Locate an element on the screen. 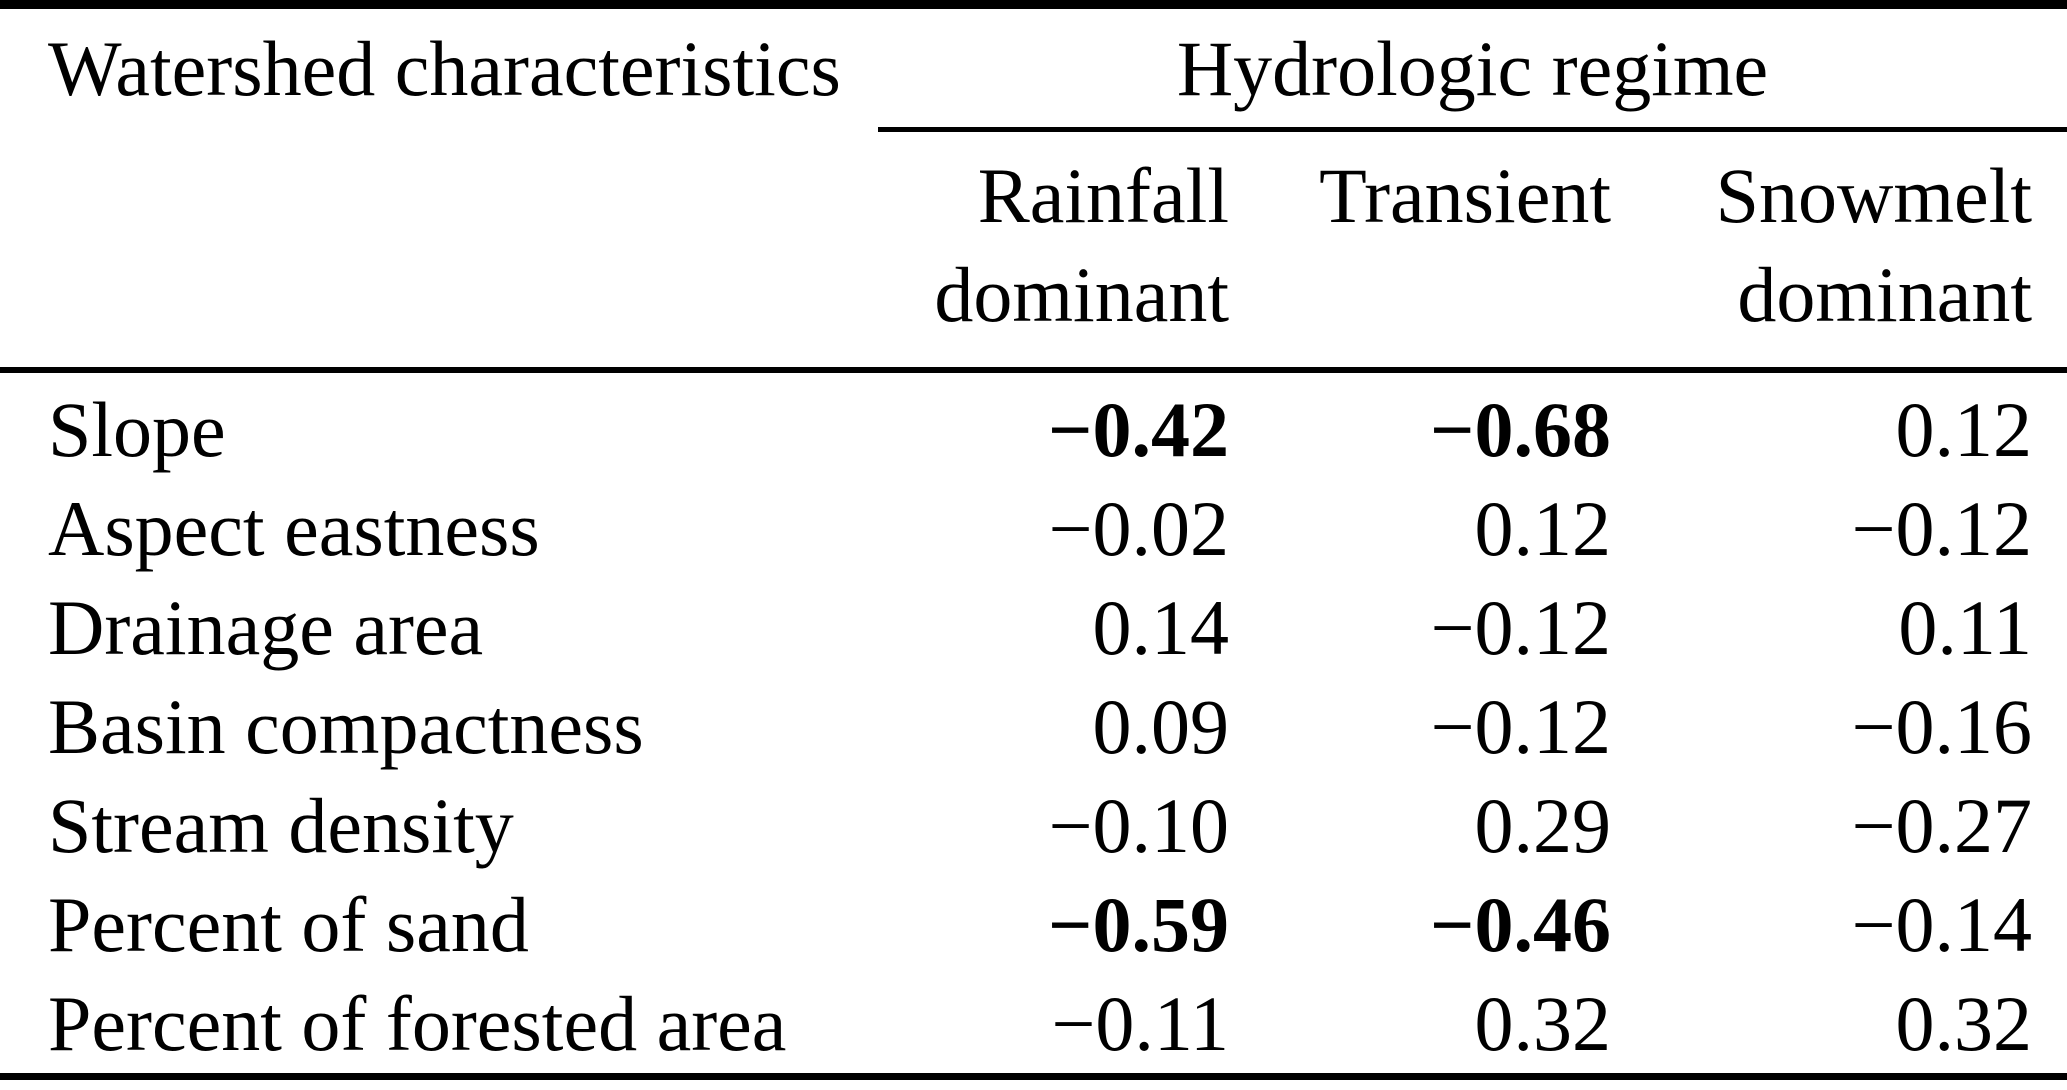  value-cell: −0.46 is located at coordinates (1520, 924).